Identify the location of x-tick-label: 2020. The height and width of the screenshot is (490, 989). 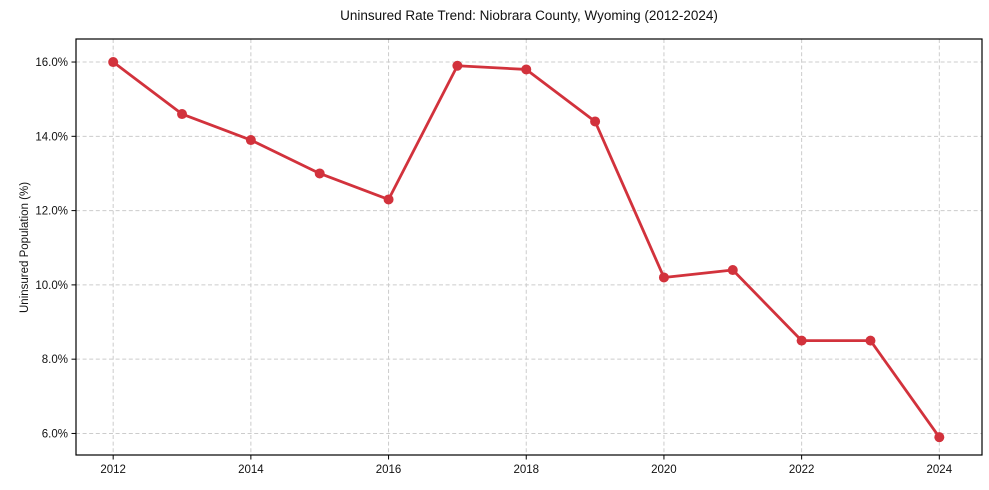
(664, 470).